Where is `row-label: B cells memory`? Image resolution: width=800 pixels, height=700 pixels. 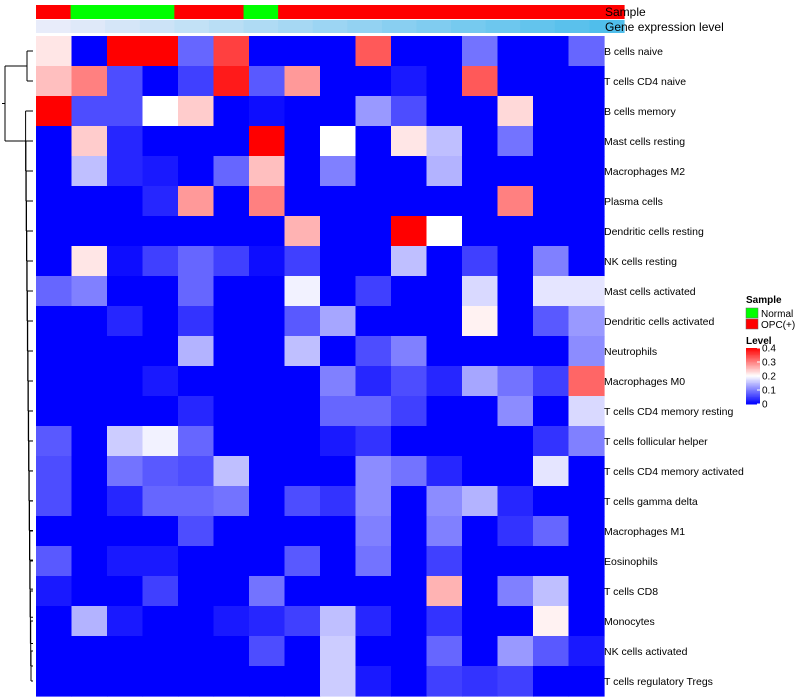
row-label: B cells memory is located at coordinates (640, 112).